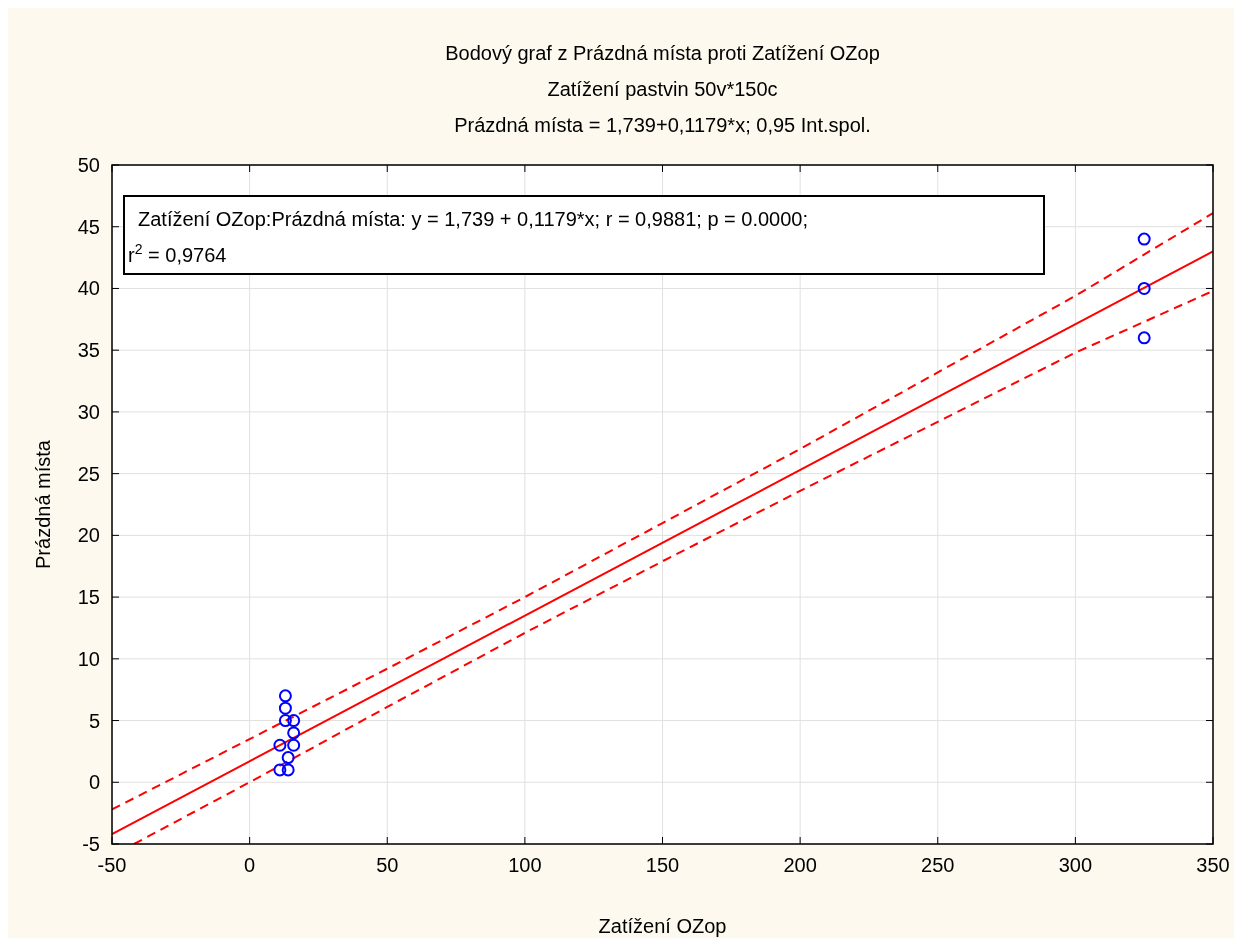 The height and width of the screenshot is (938, 1243). What do you see at coordinates (387, 865) in the screenshot?
I see `x-tick-label: 50` at bounding box center [387, 865].